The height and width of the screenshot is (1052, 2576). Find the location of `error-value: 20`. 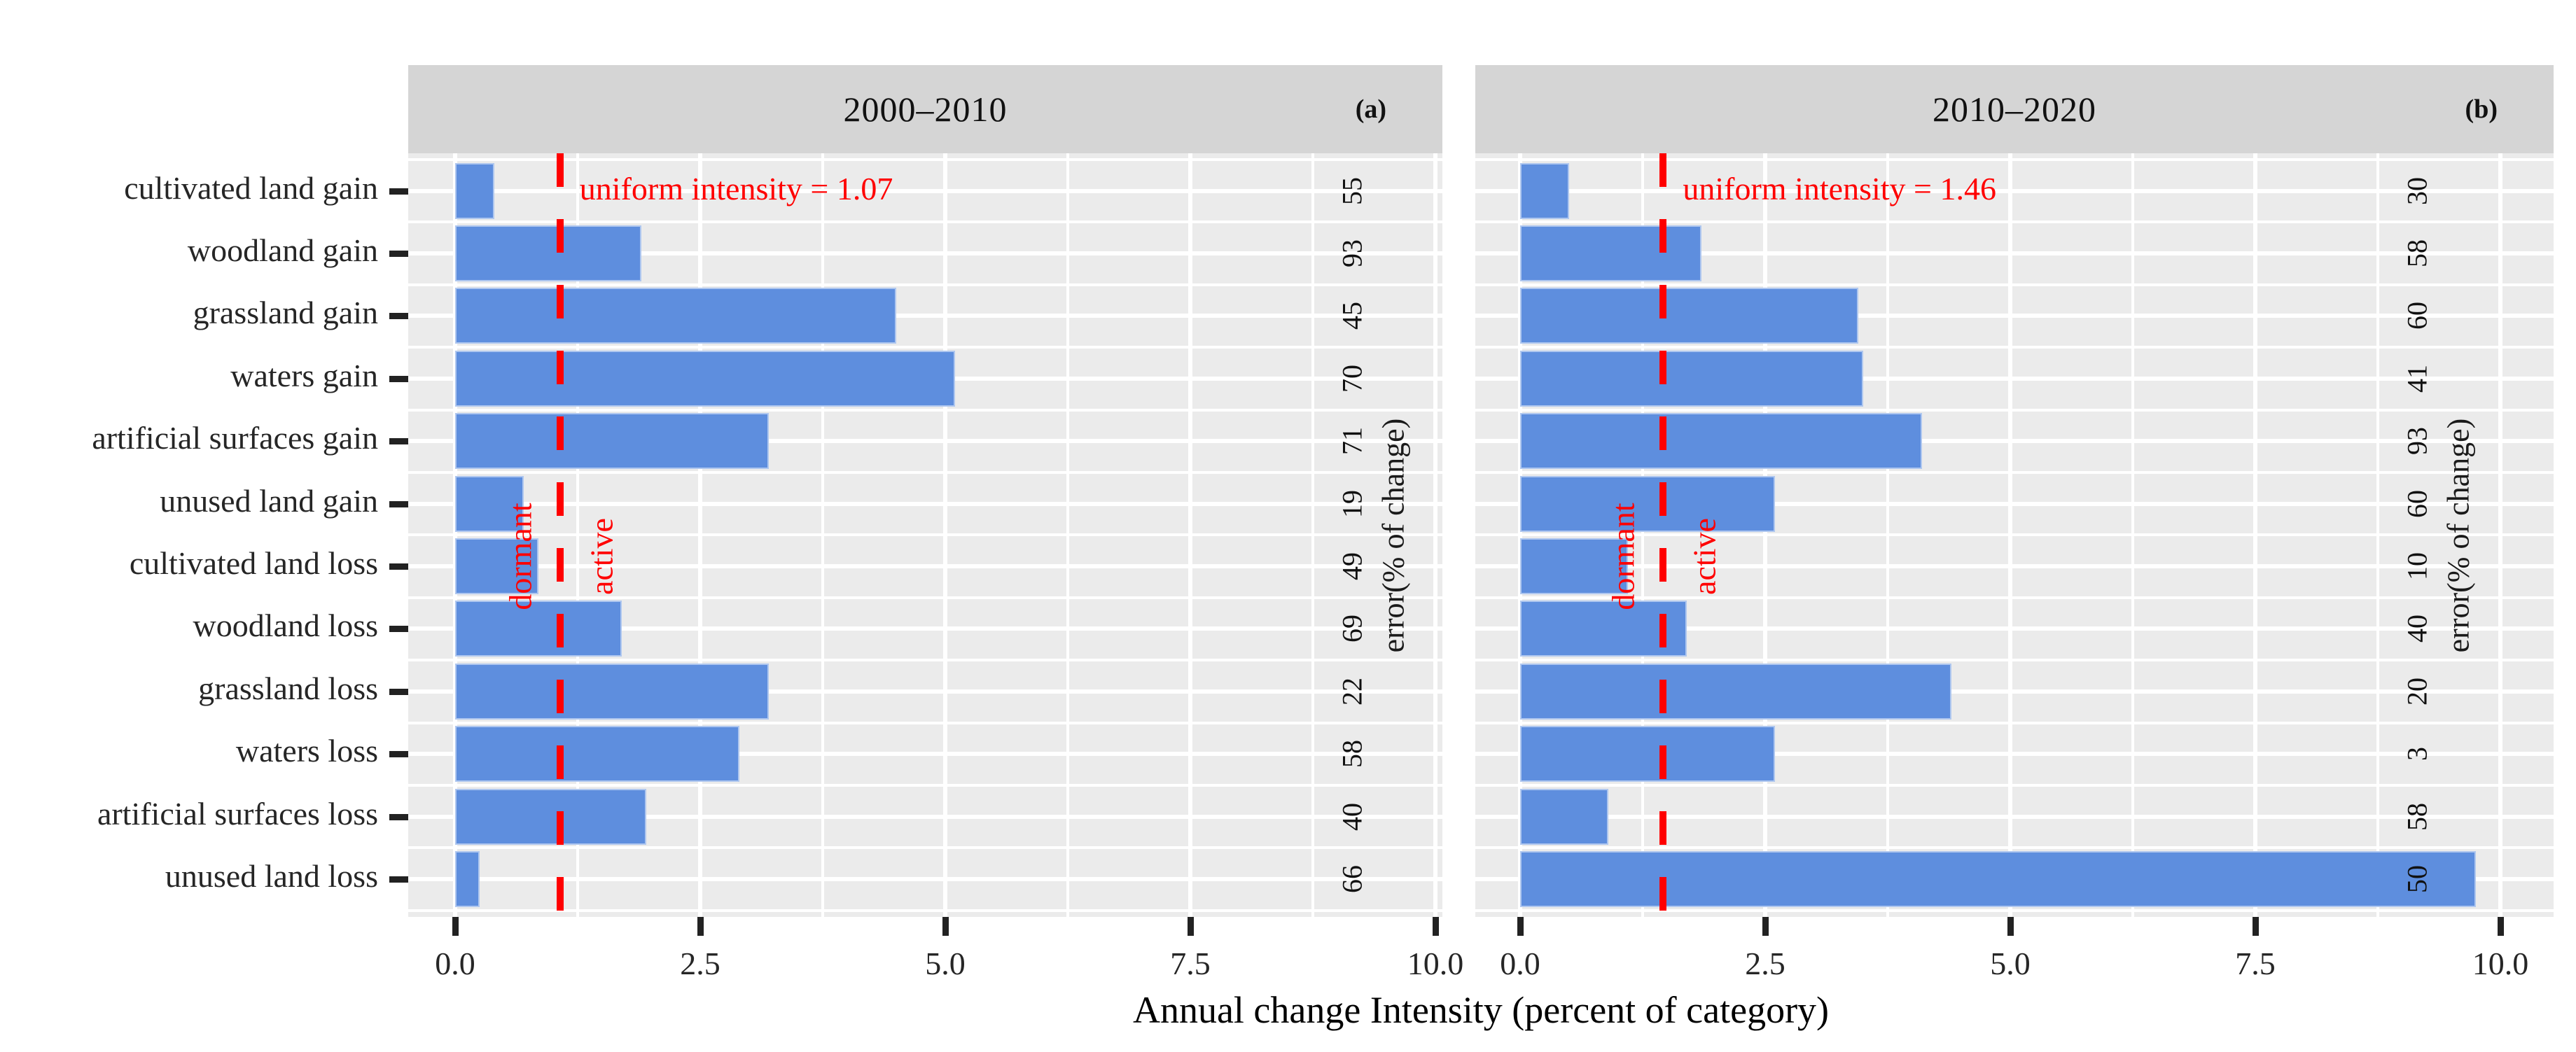

error-value: 20 is located at coordinates (2417, 691).